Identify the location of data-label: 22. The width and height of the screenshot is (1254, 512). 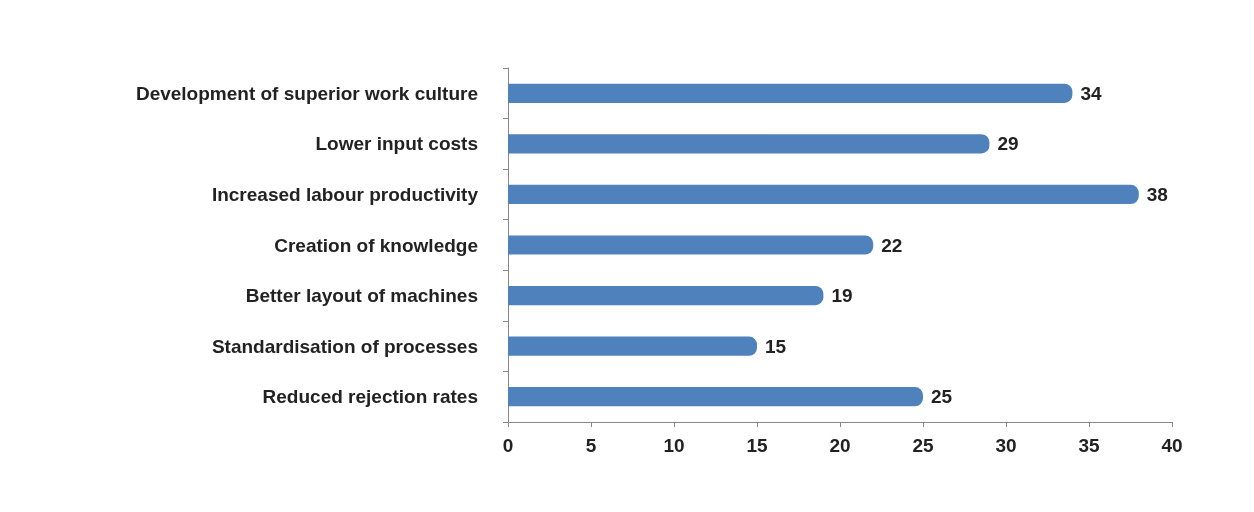
(892, 245).